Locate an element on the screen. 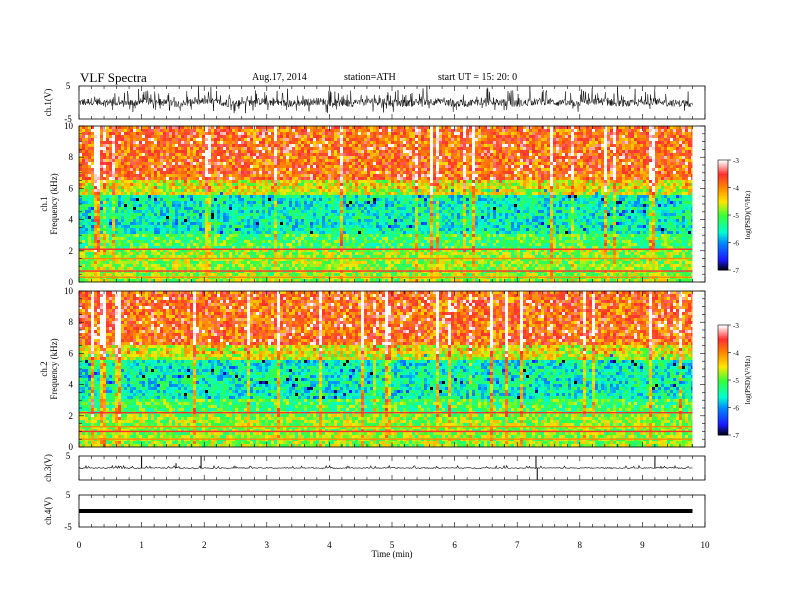 This screenshot has width=792, height=612. ch1-spectrogram-ytick-label: 0 is located at coordinates (71, 282).